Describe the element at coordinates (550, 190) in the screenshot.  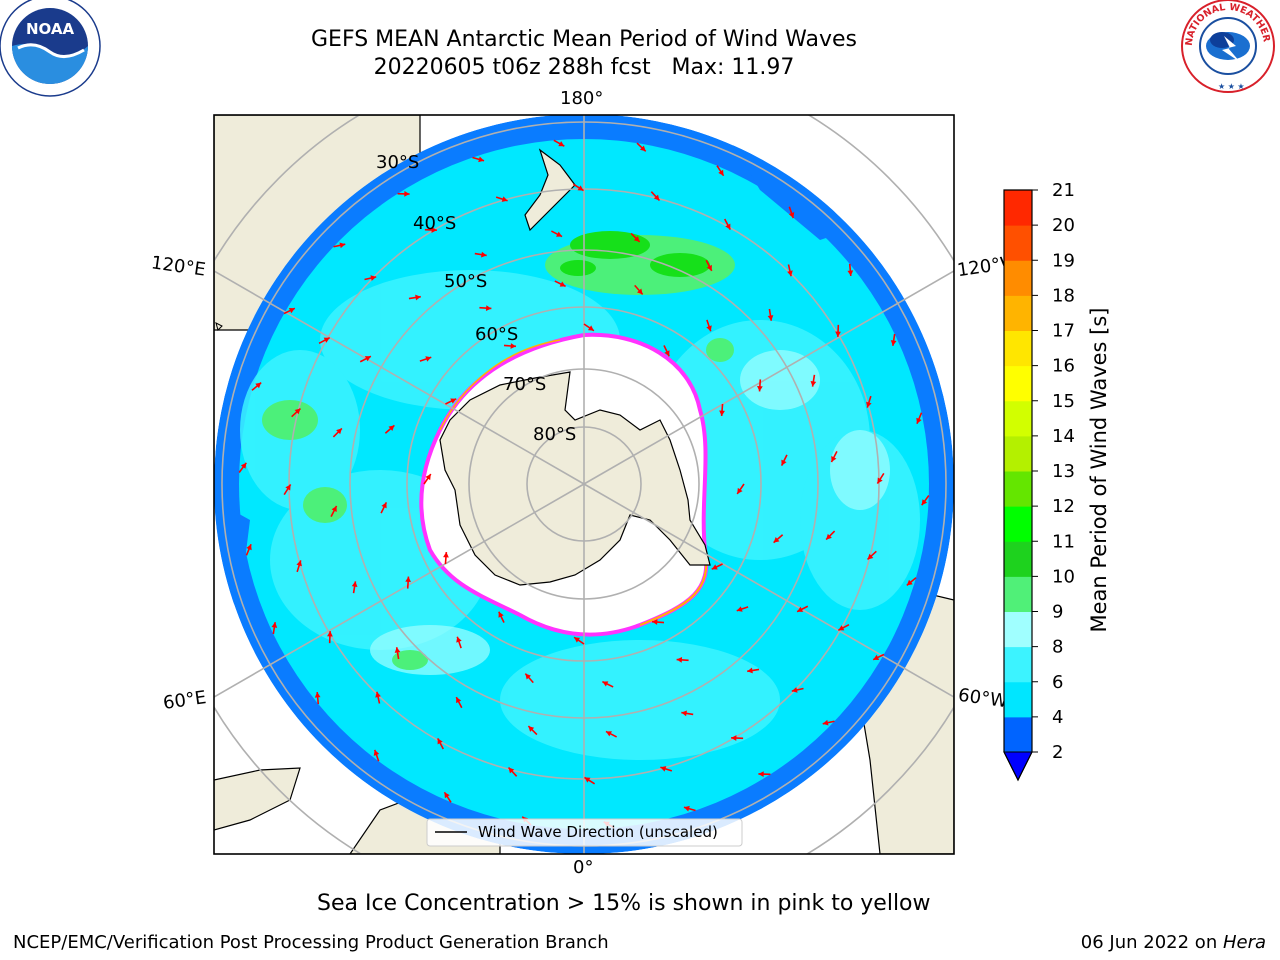
I see `new-zealand` at that location.